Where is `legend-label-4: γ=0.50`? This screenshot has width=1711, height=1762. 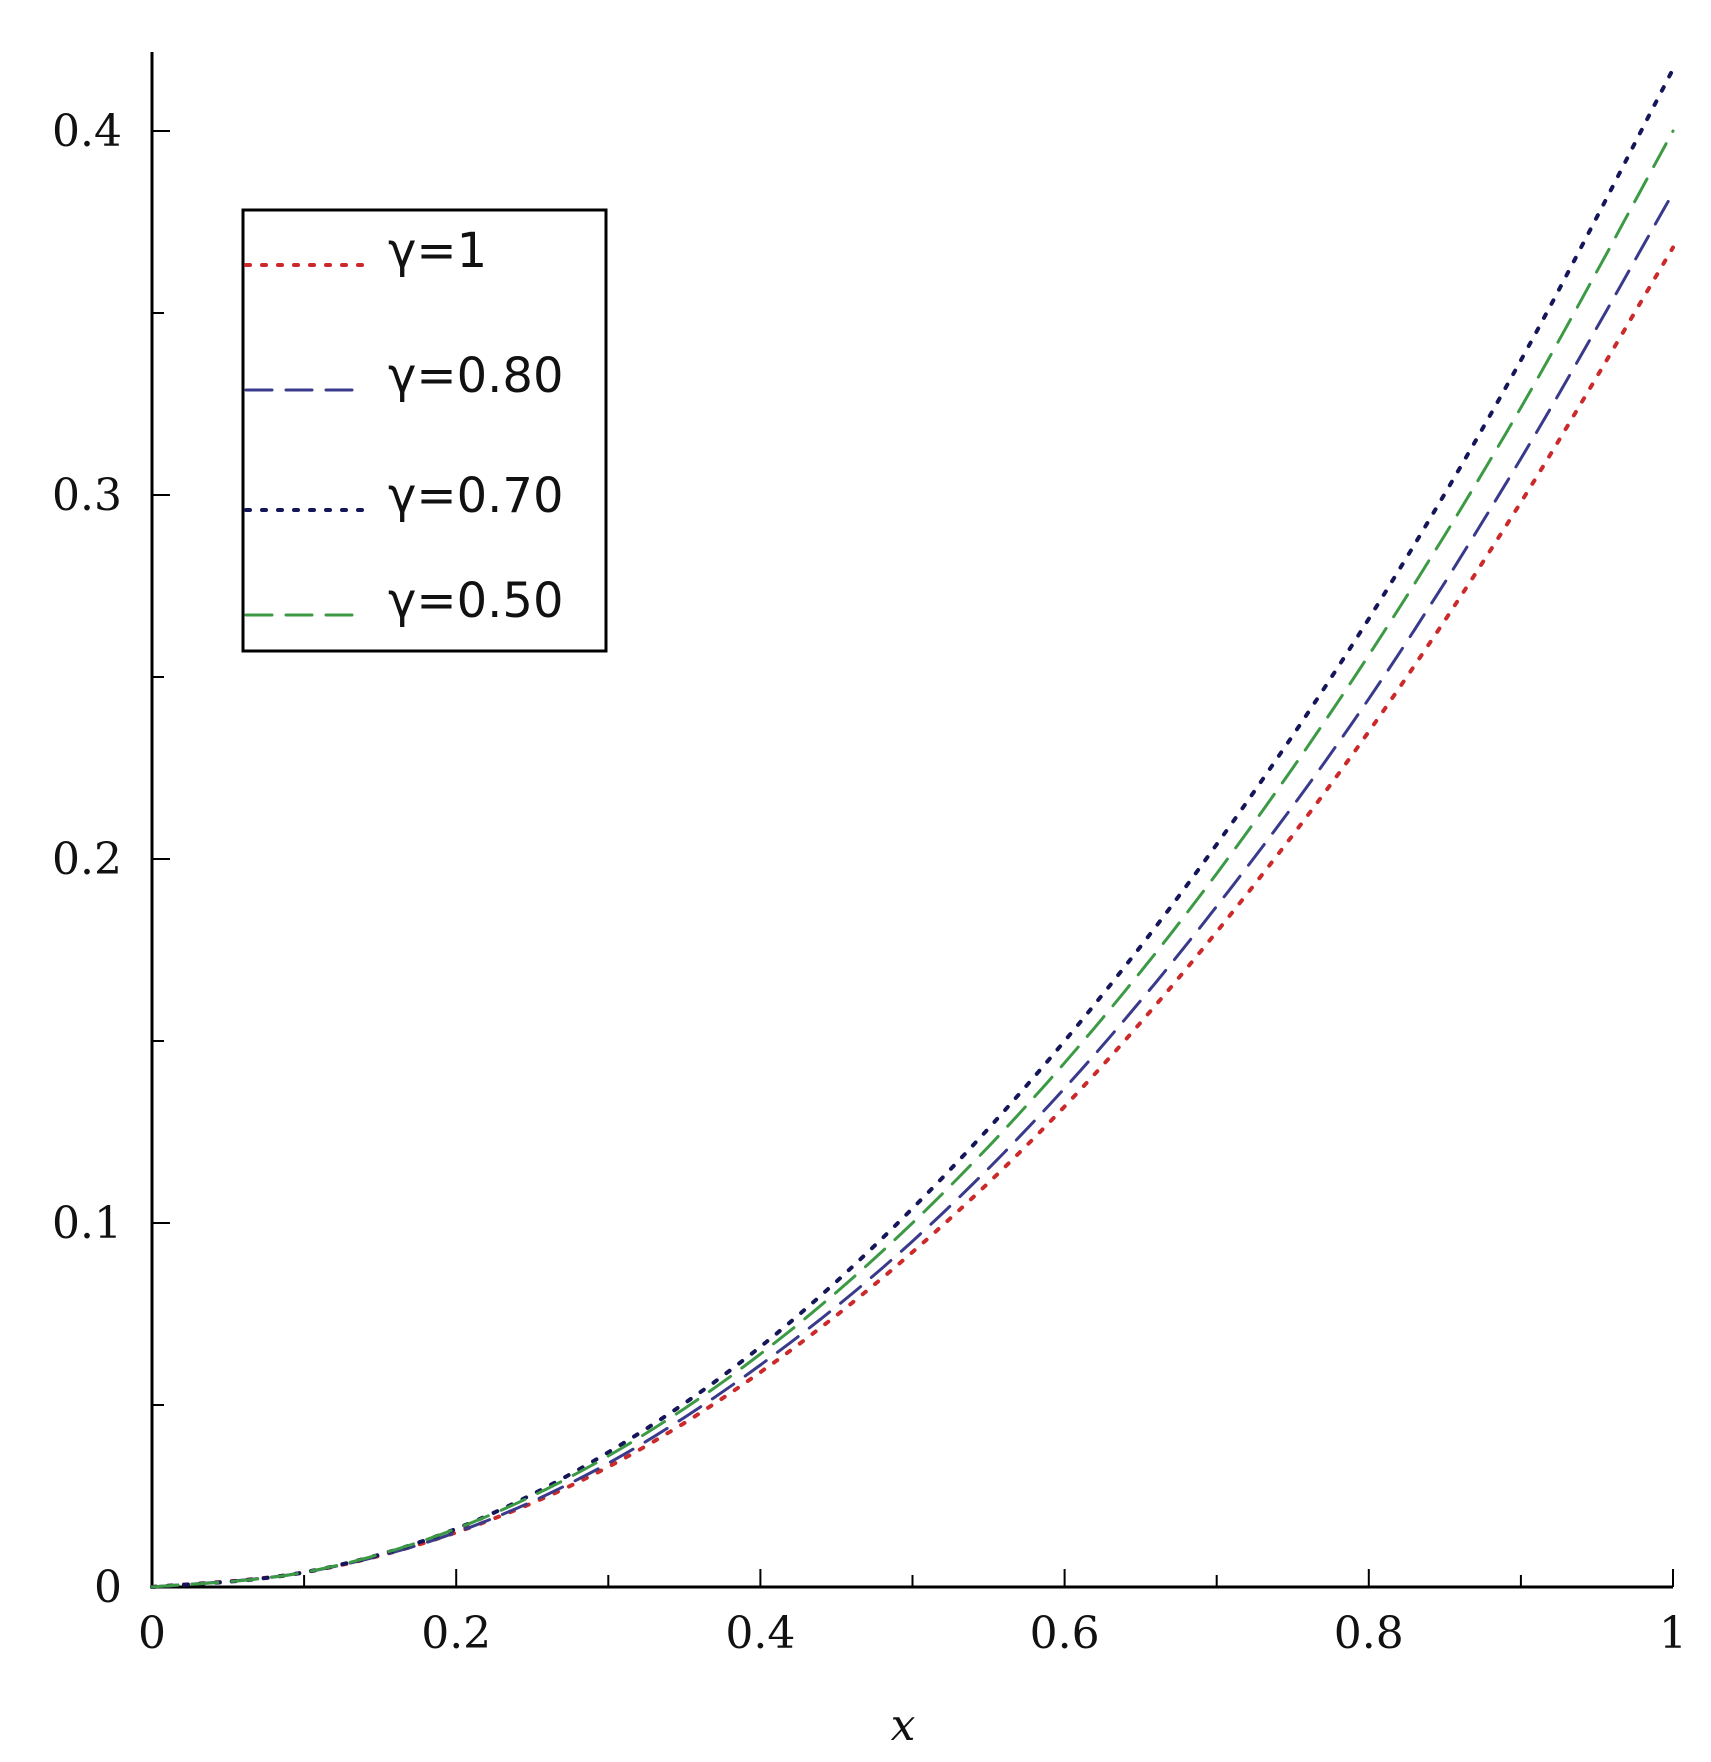 legend-label-4: γ=0.50 is located at coordinates (476, 601).